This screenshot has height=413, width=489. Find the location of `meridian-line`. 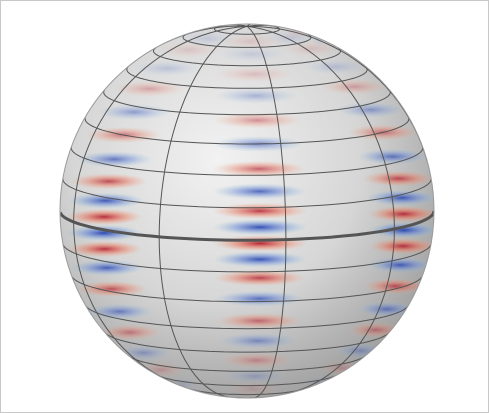

meridian-line is located at coordinates (266, 211).